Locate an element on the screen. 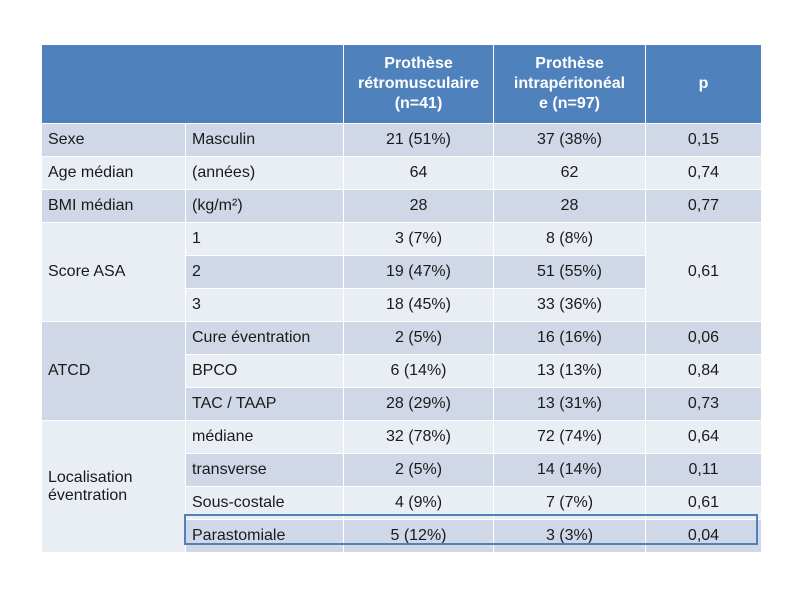 The image size is (800, 600). row-sublabel: 2 is located at coordinates (264, 272).